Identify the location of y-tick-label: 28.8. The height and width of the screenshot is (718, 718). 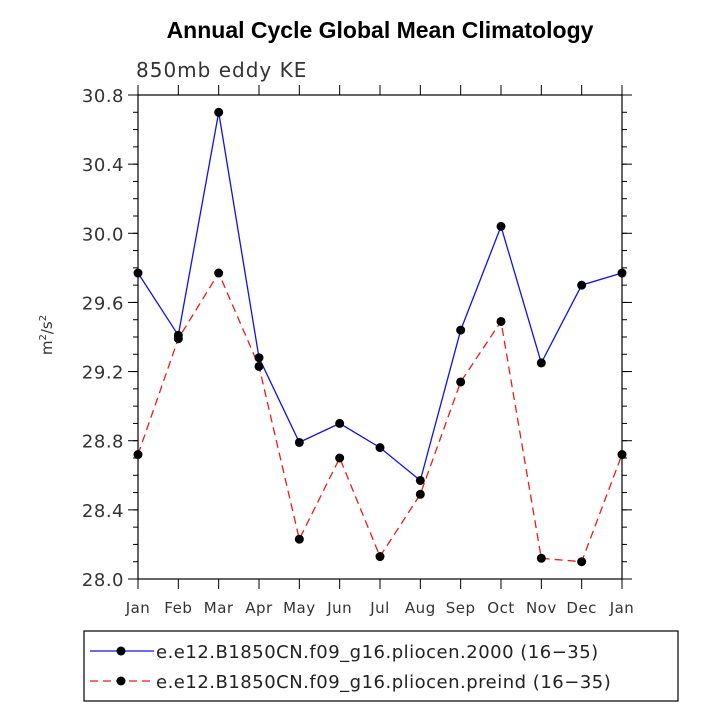
(103, 442).